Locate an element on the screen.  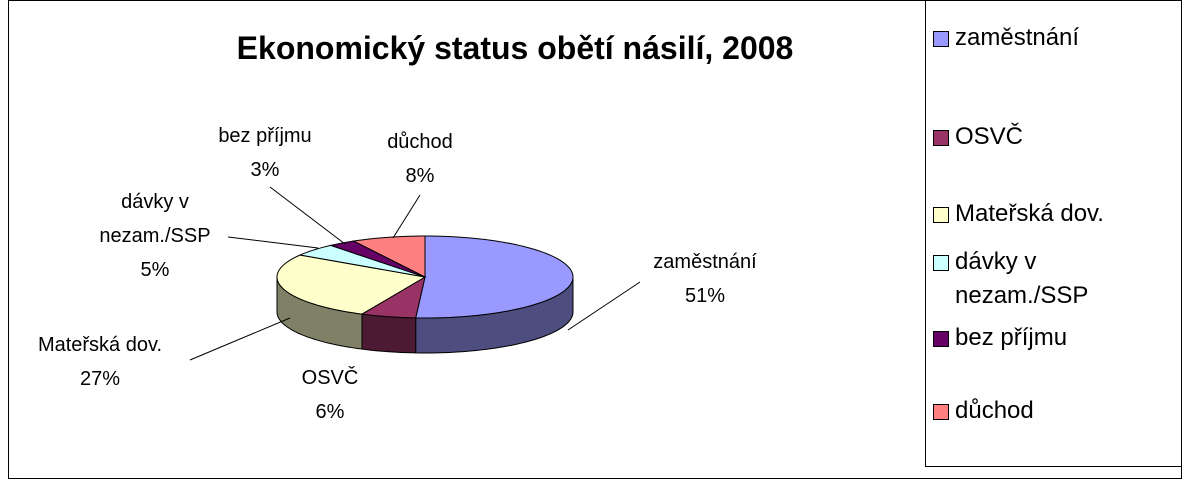
pie is located at coordinates (425, 294).